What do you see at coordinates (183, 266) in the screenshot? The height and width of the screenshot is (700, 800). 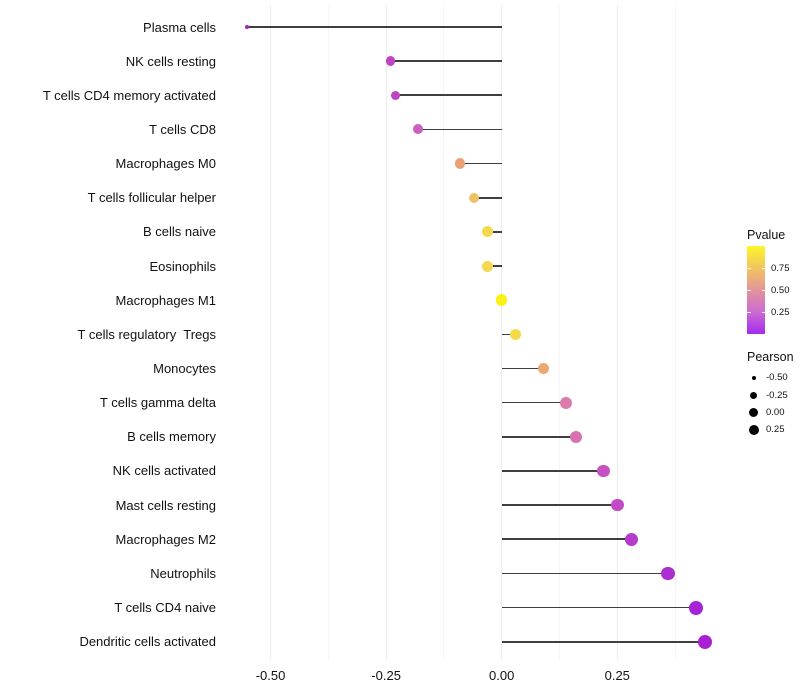 I see `y-axis-label: Eosinophils` at bounding box center [183, 266].